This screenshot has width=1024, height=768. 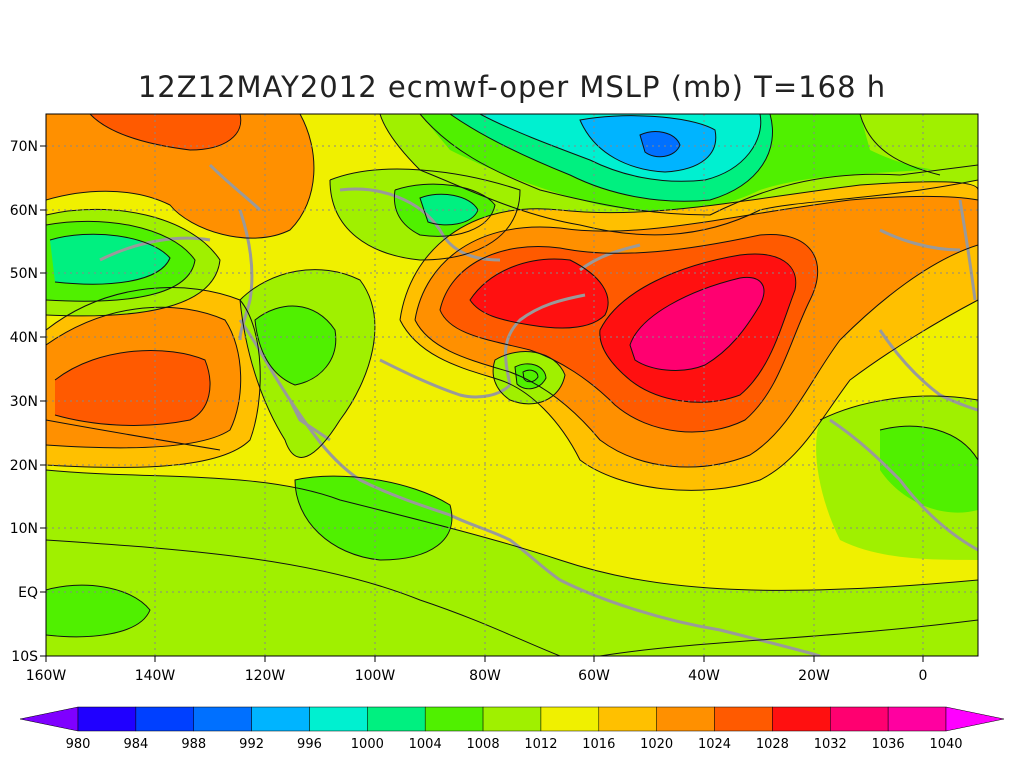 What do you see at coordinates (888, 744) in the screenshot?
I see `colorbar-label: 1036` at bounding box center [888, 744].